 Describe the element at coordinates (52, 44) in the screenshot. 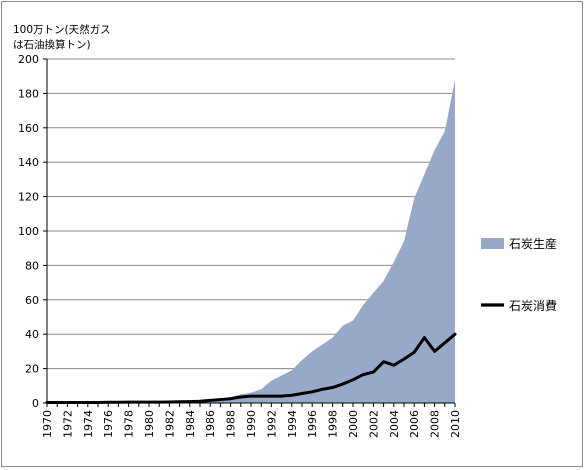

I see `y-axis-label-line-2: は石油換算トン)` at that location.